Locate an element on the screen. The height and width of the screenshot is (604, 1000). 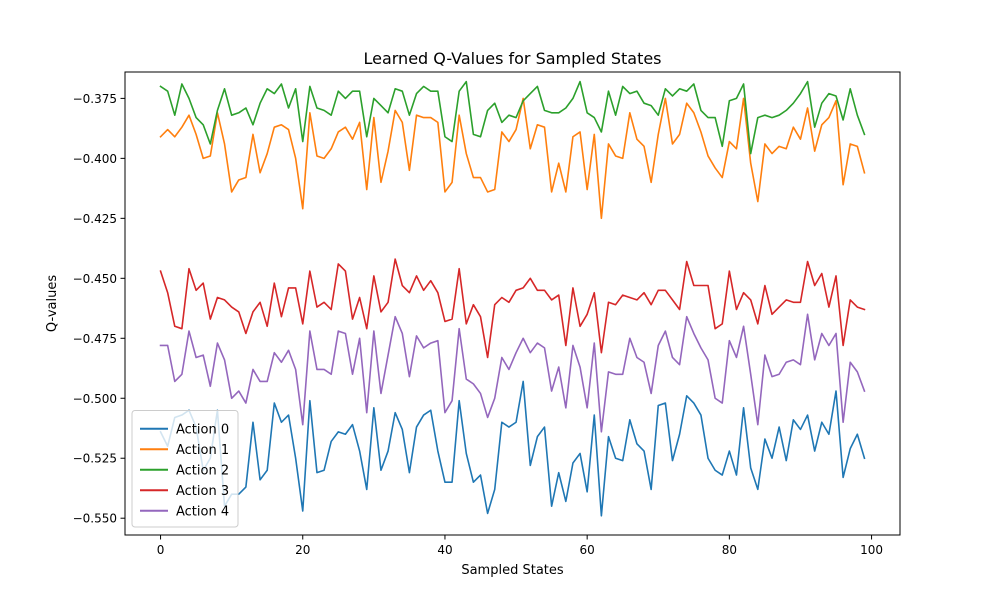
x-tick-label: 40 is located at coordinates (444, 550).